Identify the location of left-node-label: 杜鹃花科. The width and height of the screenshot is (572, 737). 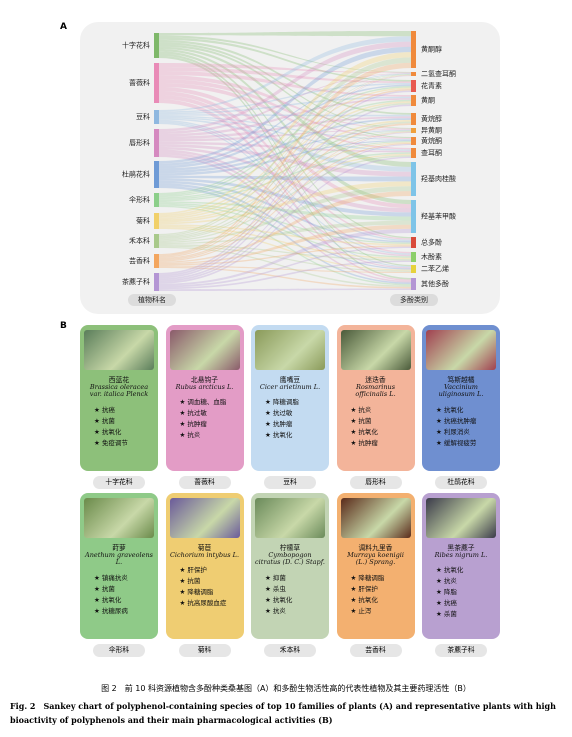
(136, 174).